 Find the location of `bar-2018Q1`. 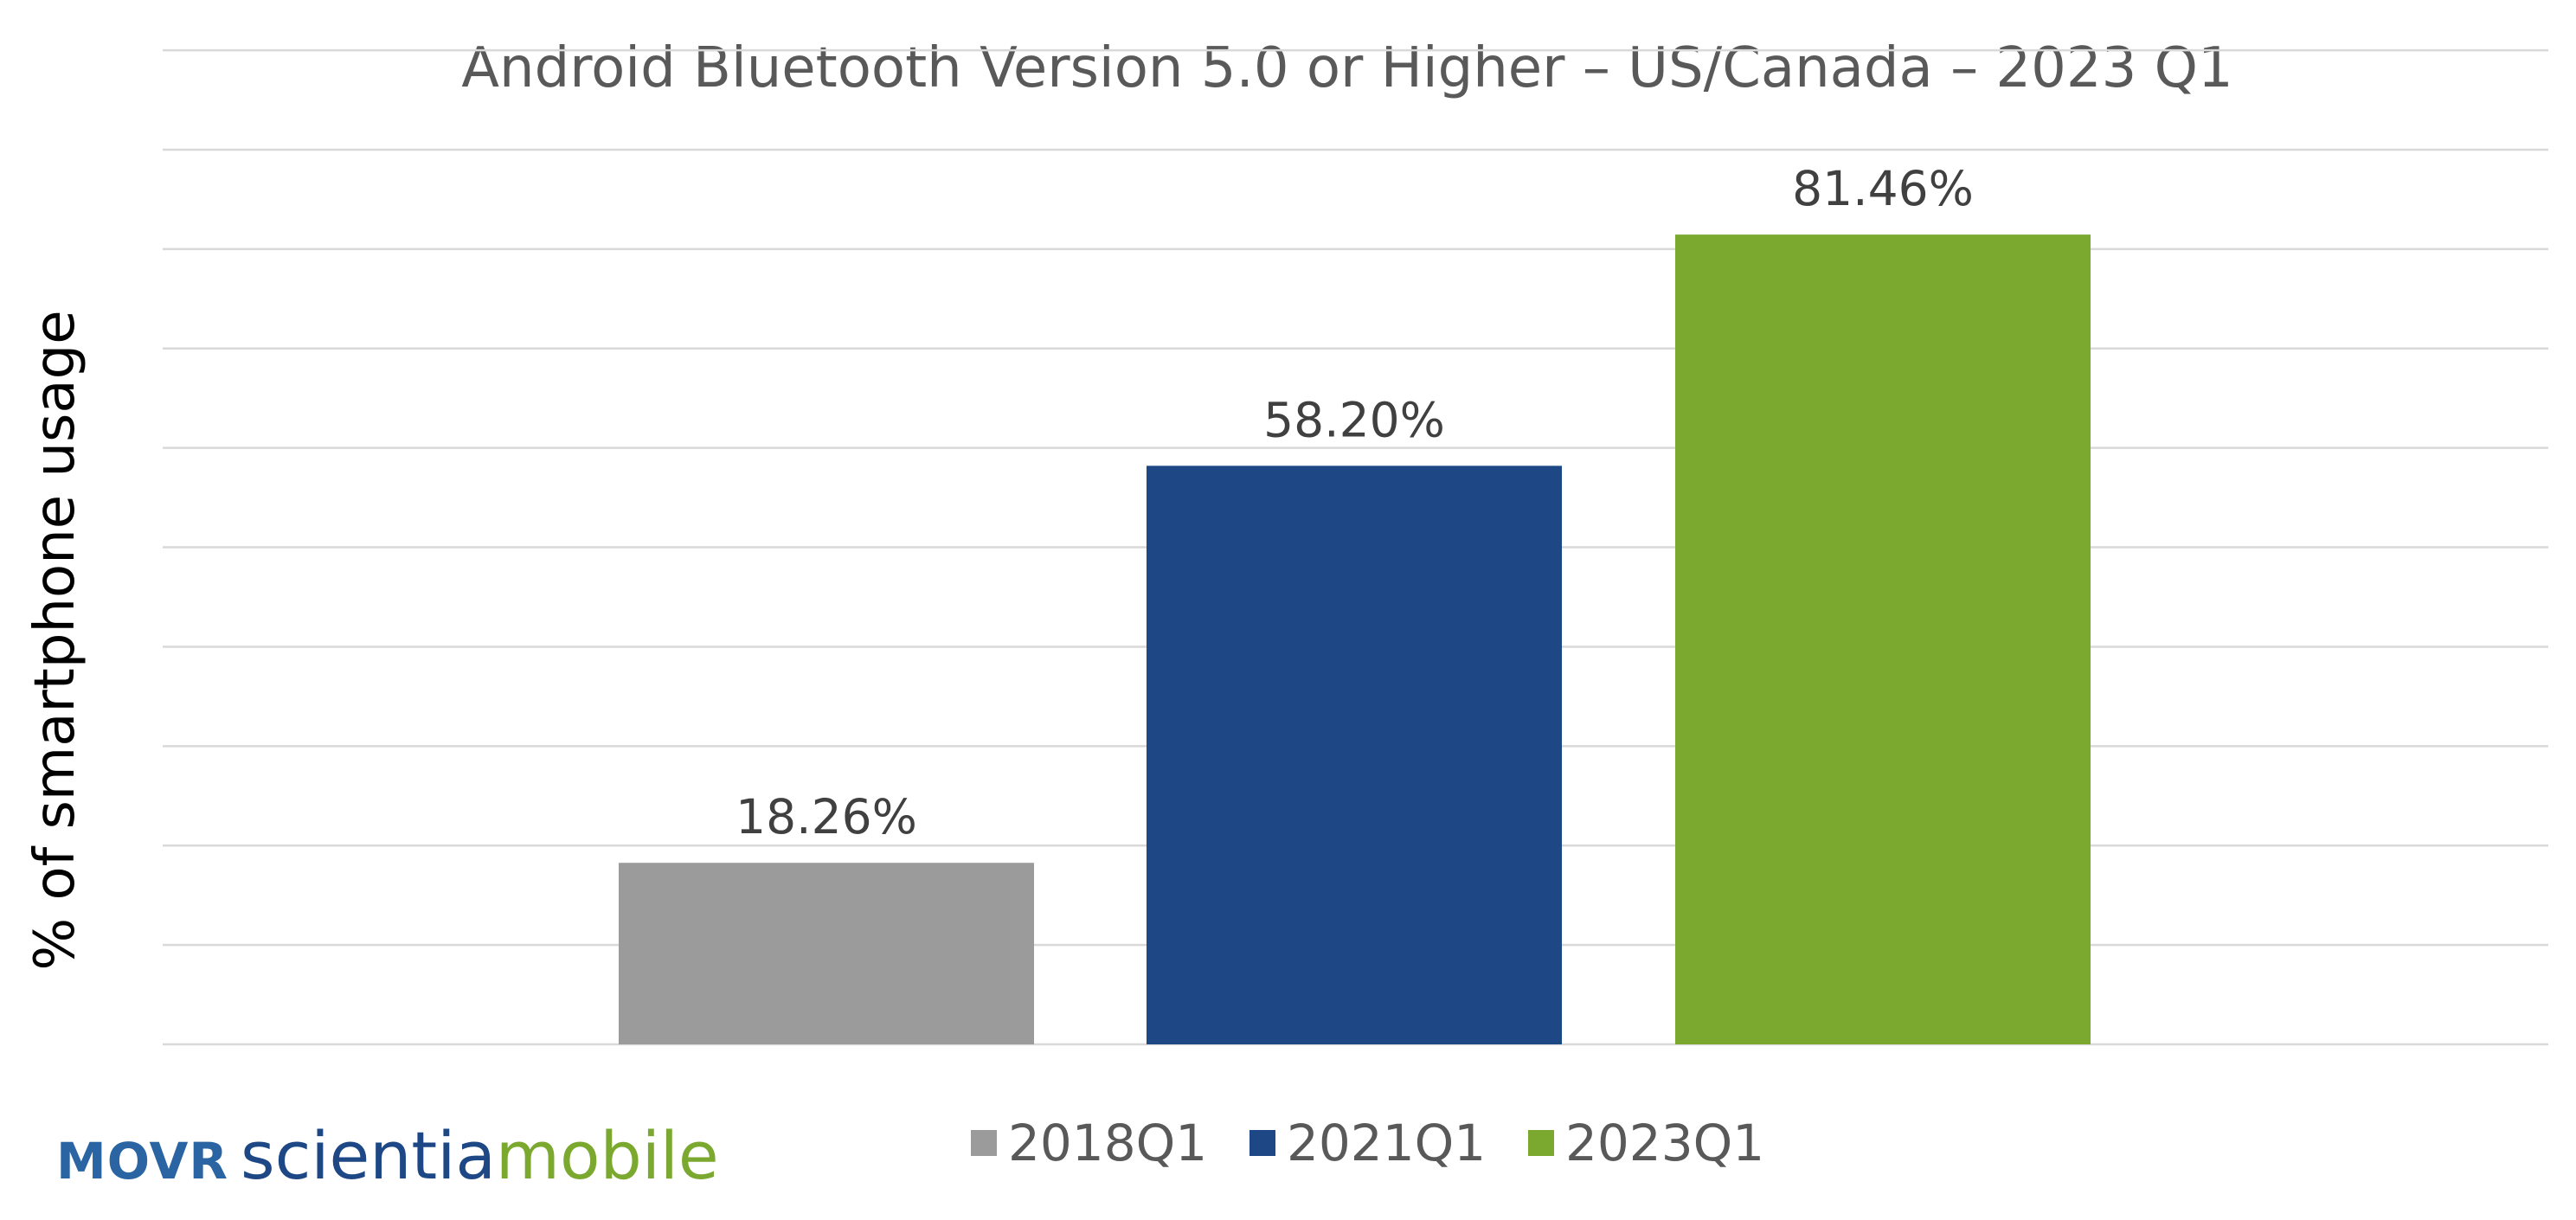

bar-2018Q1 is located at coordinates (827, 954).